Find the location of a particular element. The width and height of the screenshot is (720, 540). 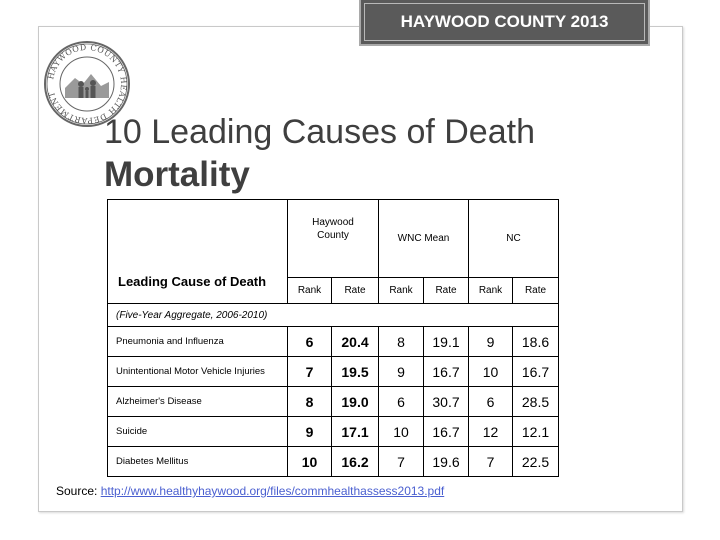

haywood-rank: 9 is located at coordinates (309, 431).